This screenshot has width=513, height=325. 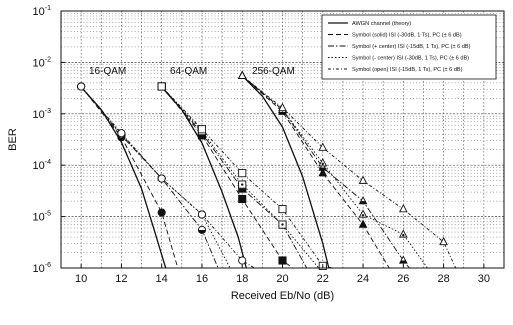 What do you see at coordinates (48, 214) in the screenshot?
I see `y-tick-exponent: -5` at bounding box center [48, 214].